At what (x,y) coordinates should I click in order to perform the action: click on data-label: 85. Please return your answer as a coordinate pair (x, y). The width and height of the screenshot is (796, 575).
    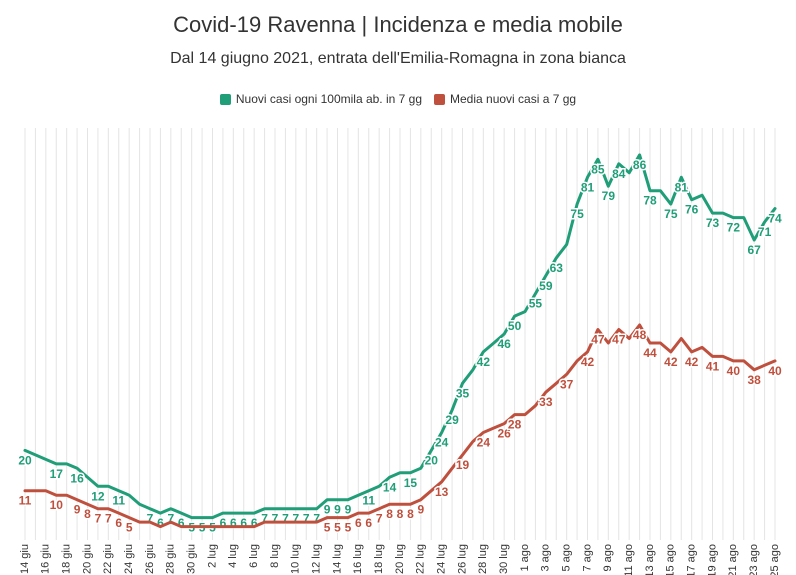
    Looking at the image, I should click on (598, 169).